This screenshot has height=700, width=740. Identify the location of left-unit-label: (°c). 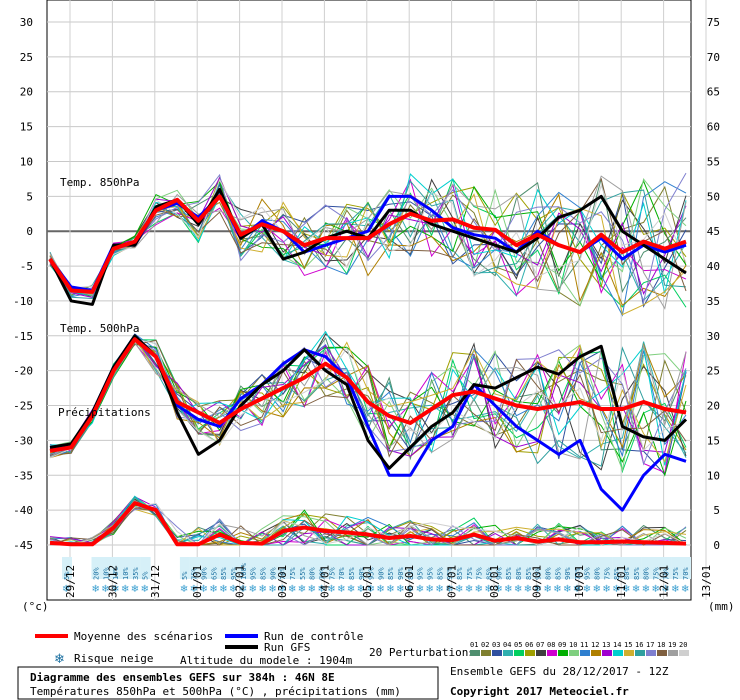
(35, 606).